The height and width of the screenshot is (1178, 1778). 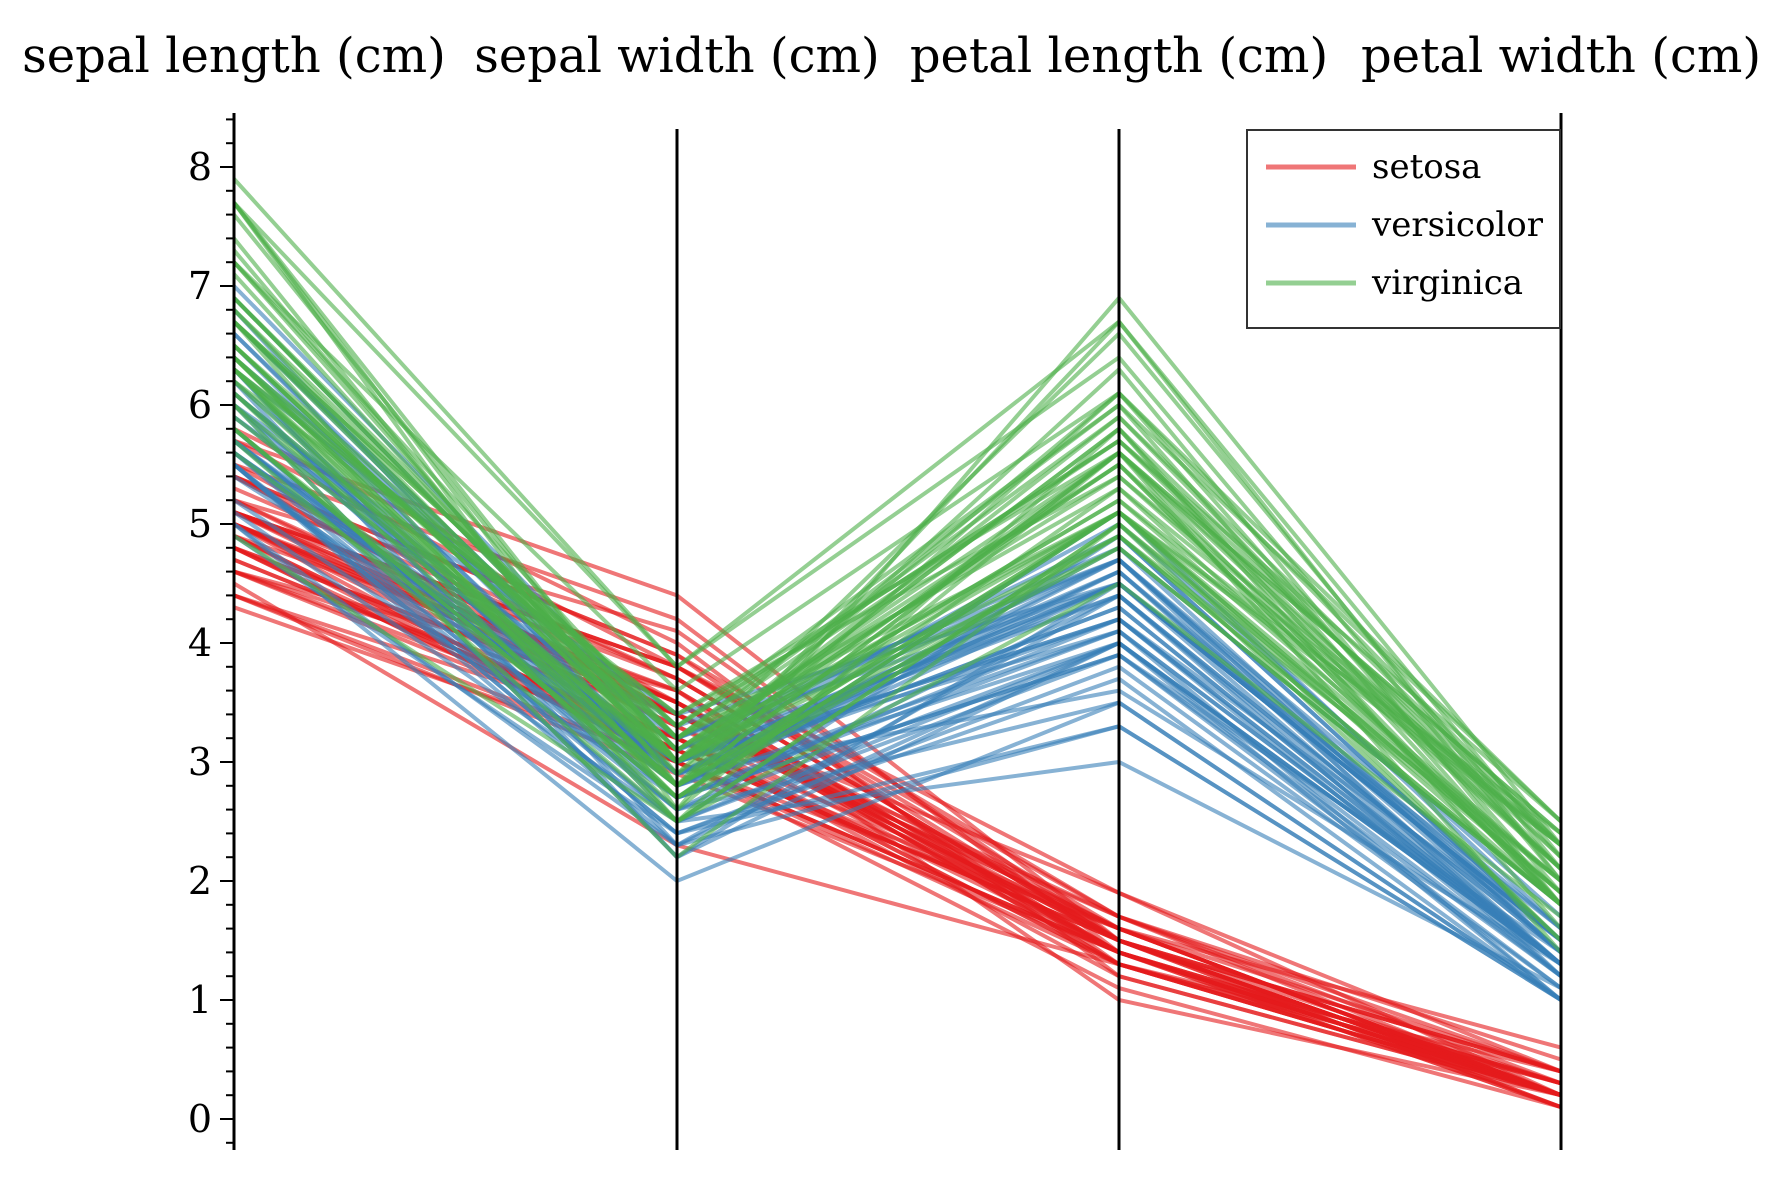 What do you see at coordinates (200, 762) in the screenshot?
I see `y-tick-label: 3` at bounding box center [200, 762].